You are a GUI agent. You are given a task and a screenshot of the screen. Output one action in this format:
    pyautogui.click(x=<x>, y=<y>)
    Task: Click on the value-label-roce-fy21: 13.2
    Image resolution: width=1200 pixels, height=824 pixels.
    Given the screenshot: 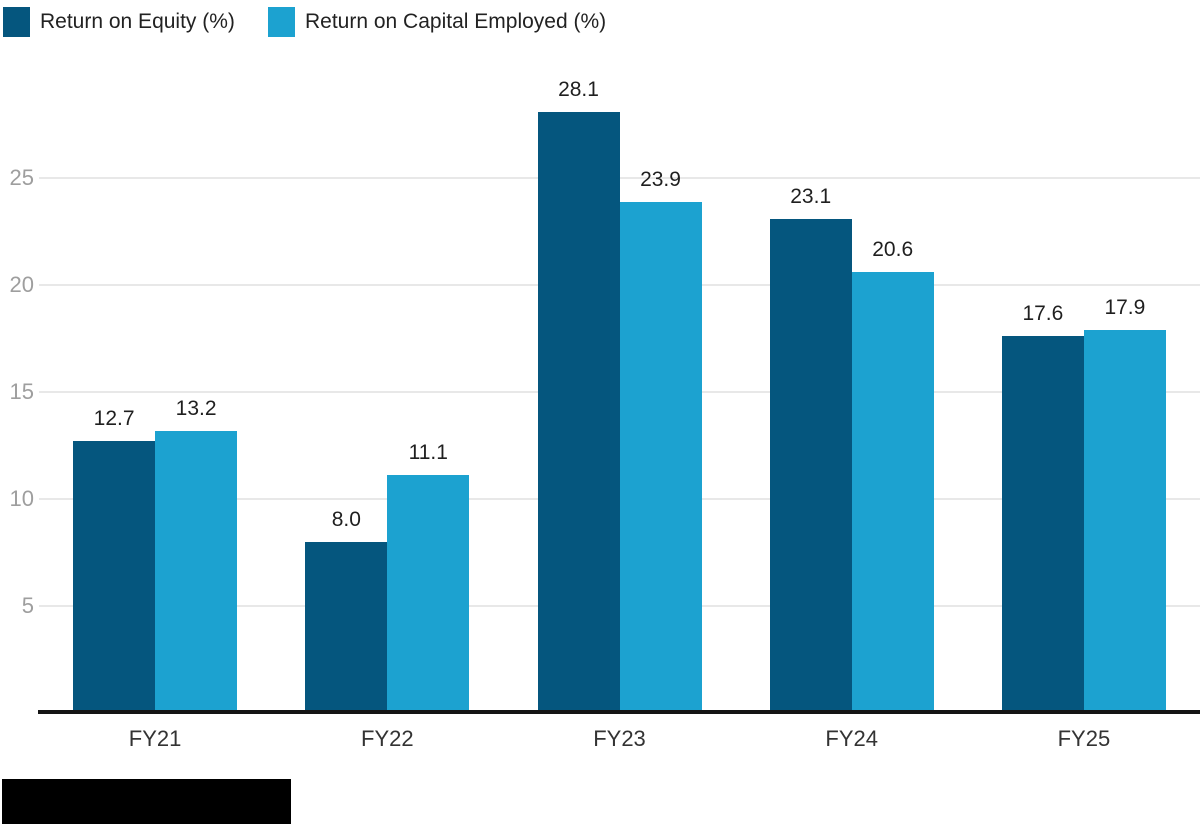 What is the action you would take?
    pyautogui.click(x=196, y=408)
    